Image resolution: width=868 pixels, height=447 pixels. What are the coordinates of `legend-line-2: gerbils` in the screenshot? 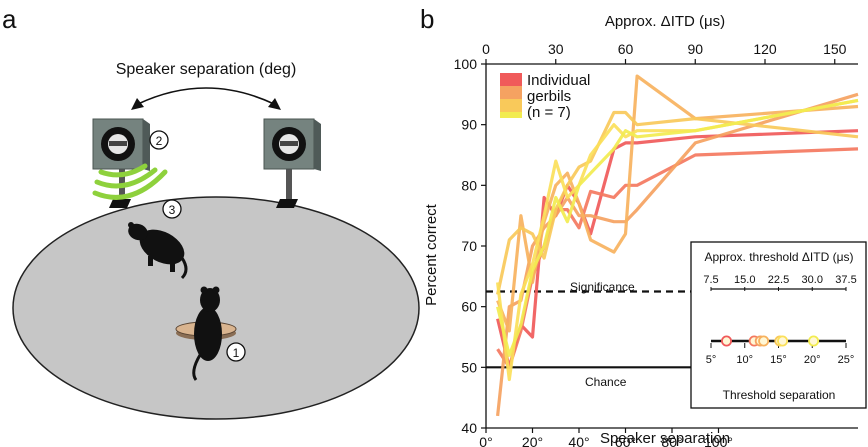 It's located at (549, 96).